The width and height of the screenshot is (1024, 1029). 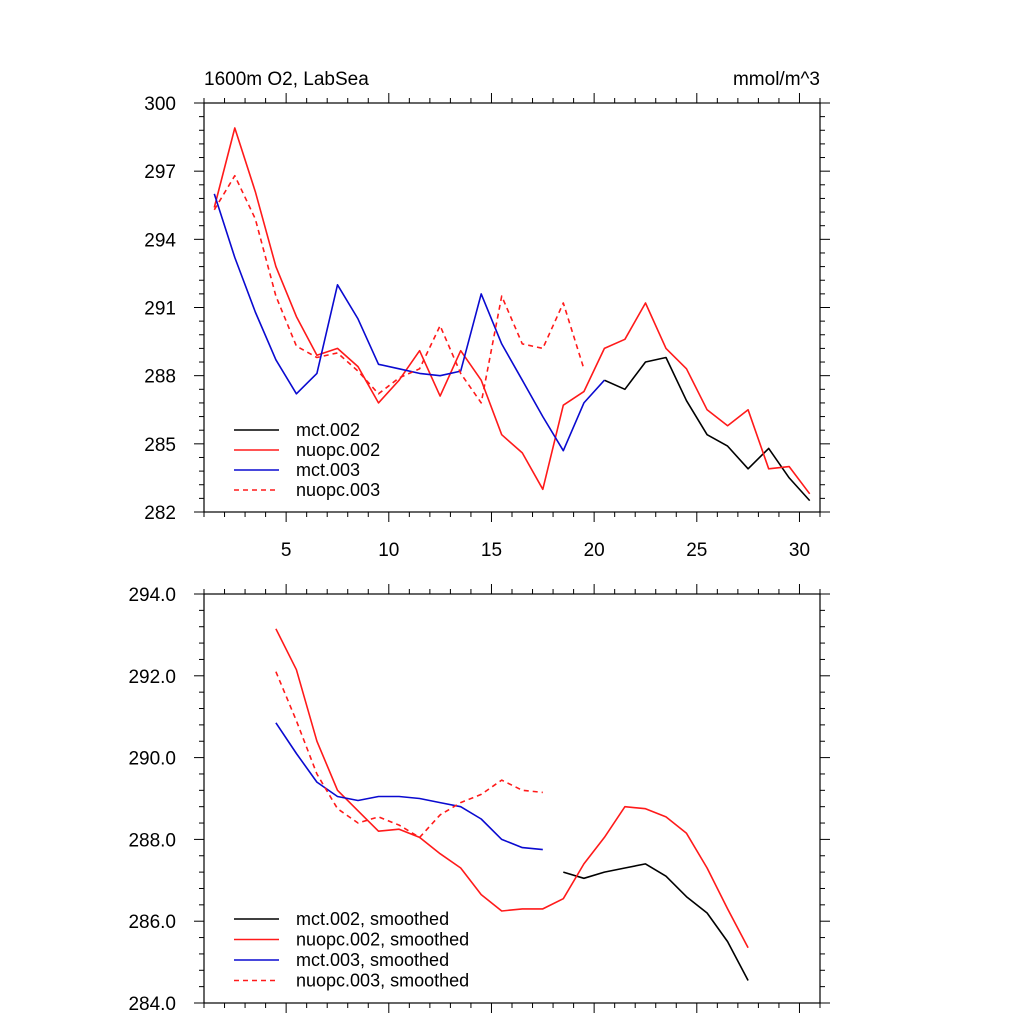 What do you see at coordinates (286, 550) in the screenshot?
I see `x-tick-label: 5` at bounding box center [286, 550].